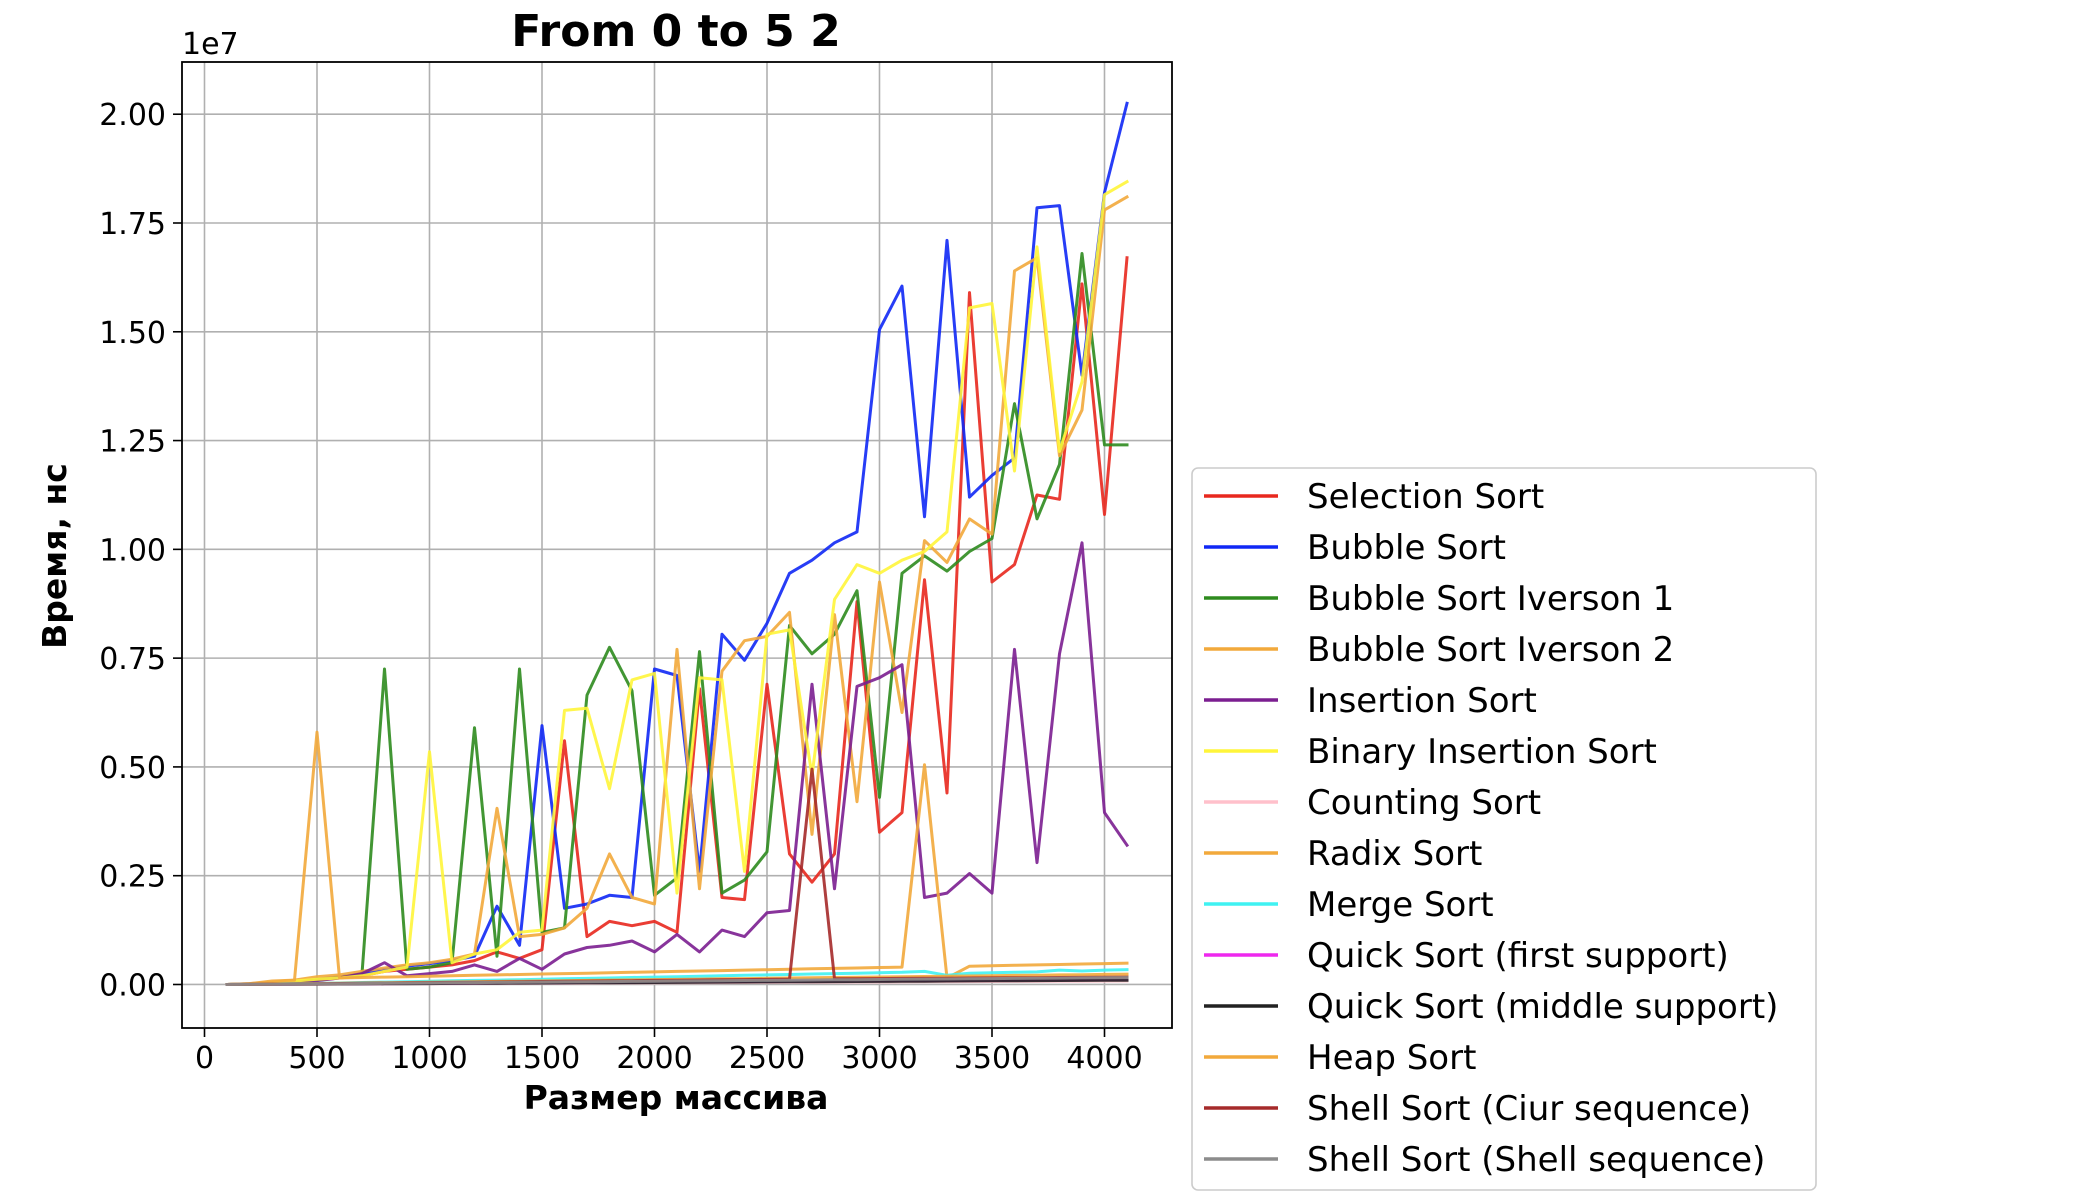 This screenshot has height=1200, width=2074. Describe the element at coordinates (1406, 548) in the screenshot. I see `legend-label-bubble-sort: Bubble Sort` at that location.